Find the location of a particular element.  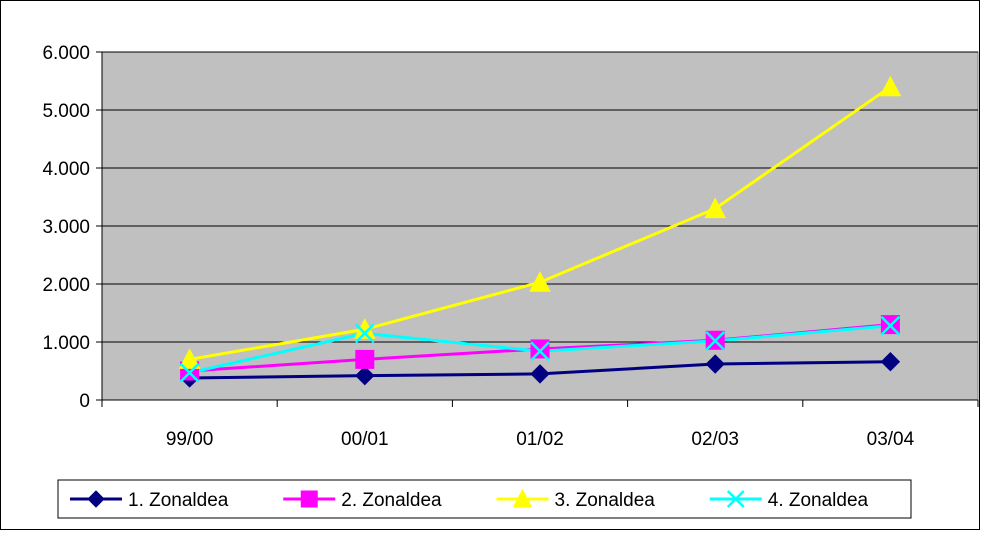

y-tick-label: 2.000 is located at coordinates (66, 285).